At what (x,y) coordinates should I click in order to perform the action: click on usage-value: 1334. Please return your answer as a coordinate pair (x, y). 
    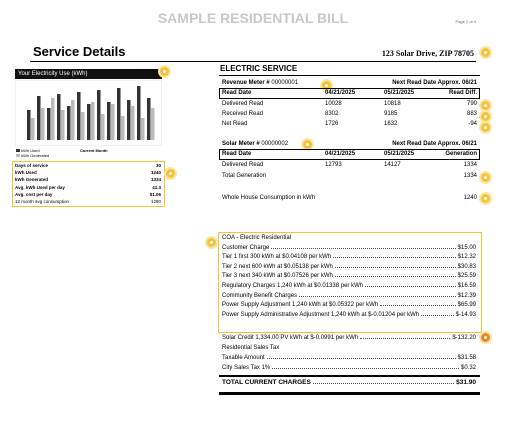
    Looking at the image, I should click on (155, 180).